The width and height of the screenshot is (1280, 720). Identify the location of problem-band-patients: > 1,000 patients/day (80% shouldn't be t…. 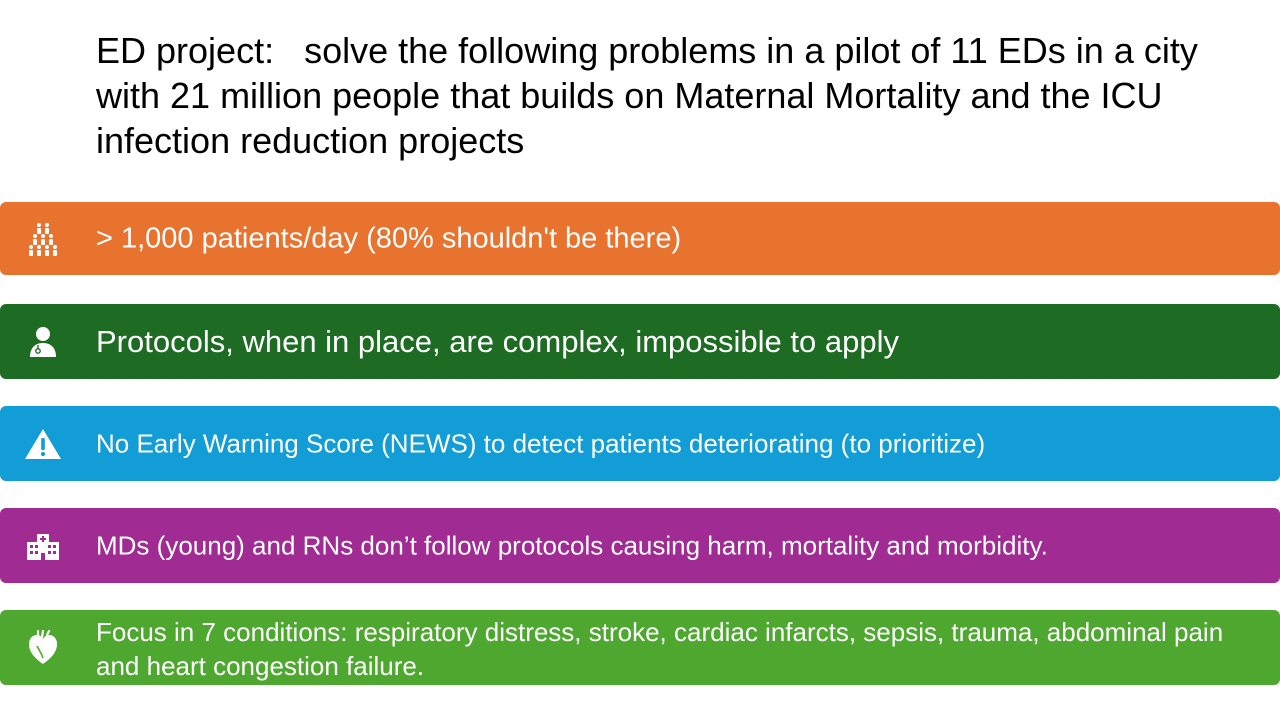
(640, 238).